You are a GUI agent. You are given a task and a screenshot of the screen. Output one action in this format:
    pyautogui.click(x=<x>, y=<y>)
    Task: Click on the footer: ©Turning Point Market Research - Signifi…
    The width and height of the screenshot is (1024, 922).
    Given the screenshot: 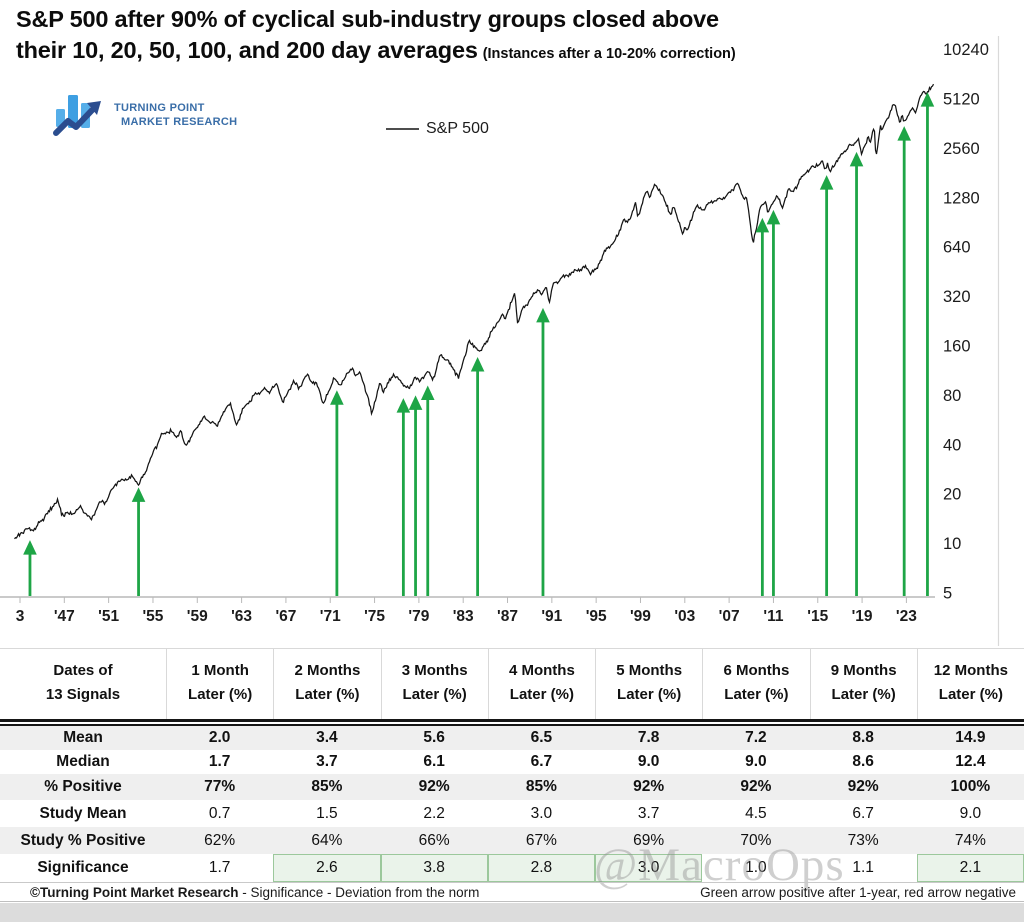 What is the action you would take?
    pyautogui.click(x=512, y=892)
    